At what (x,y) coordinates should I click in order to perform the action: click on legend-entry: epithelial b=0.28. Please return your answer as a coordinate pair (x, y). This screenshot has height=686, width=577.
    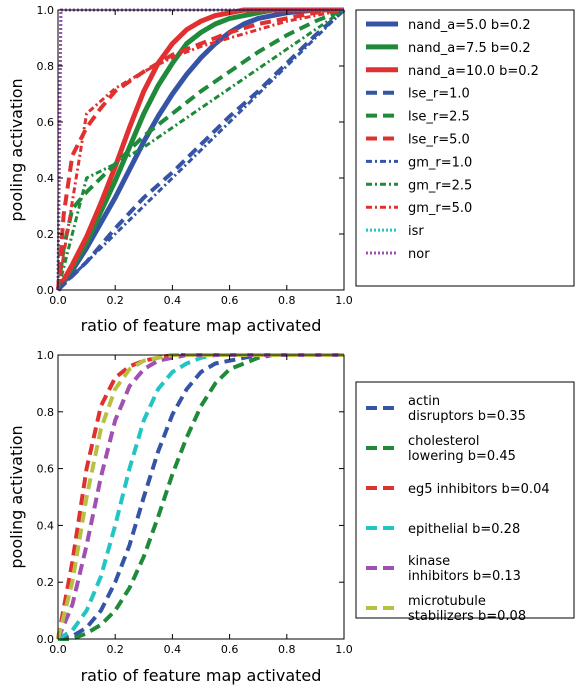
    Looking at the image, I should click on (464, 529).